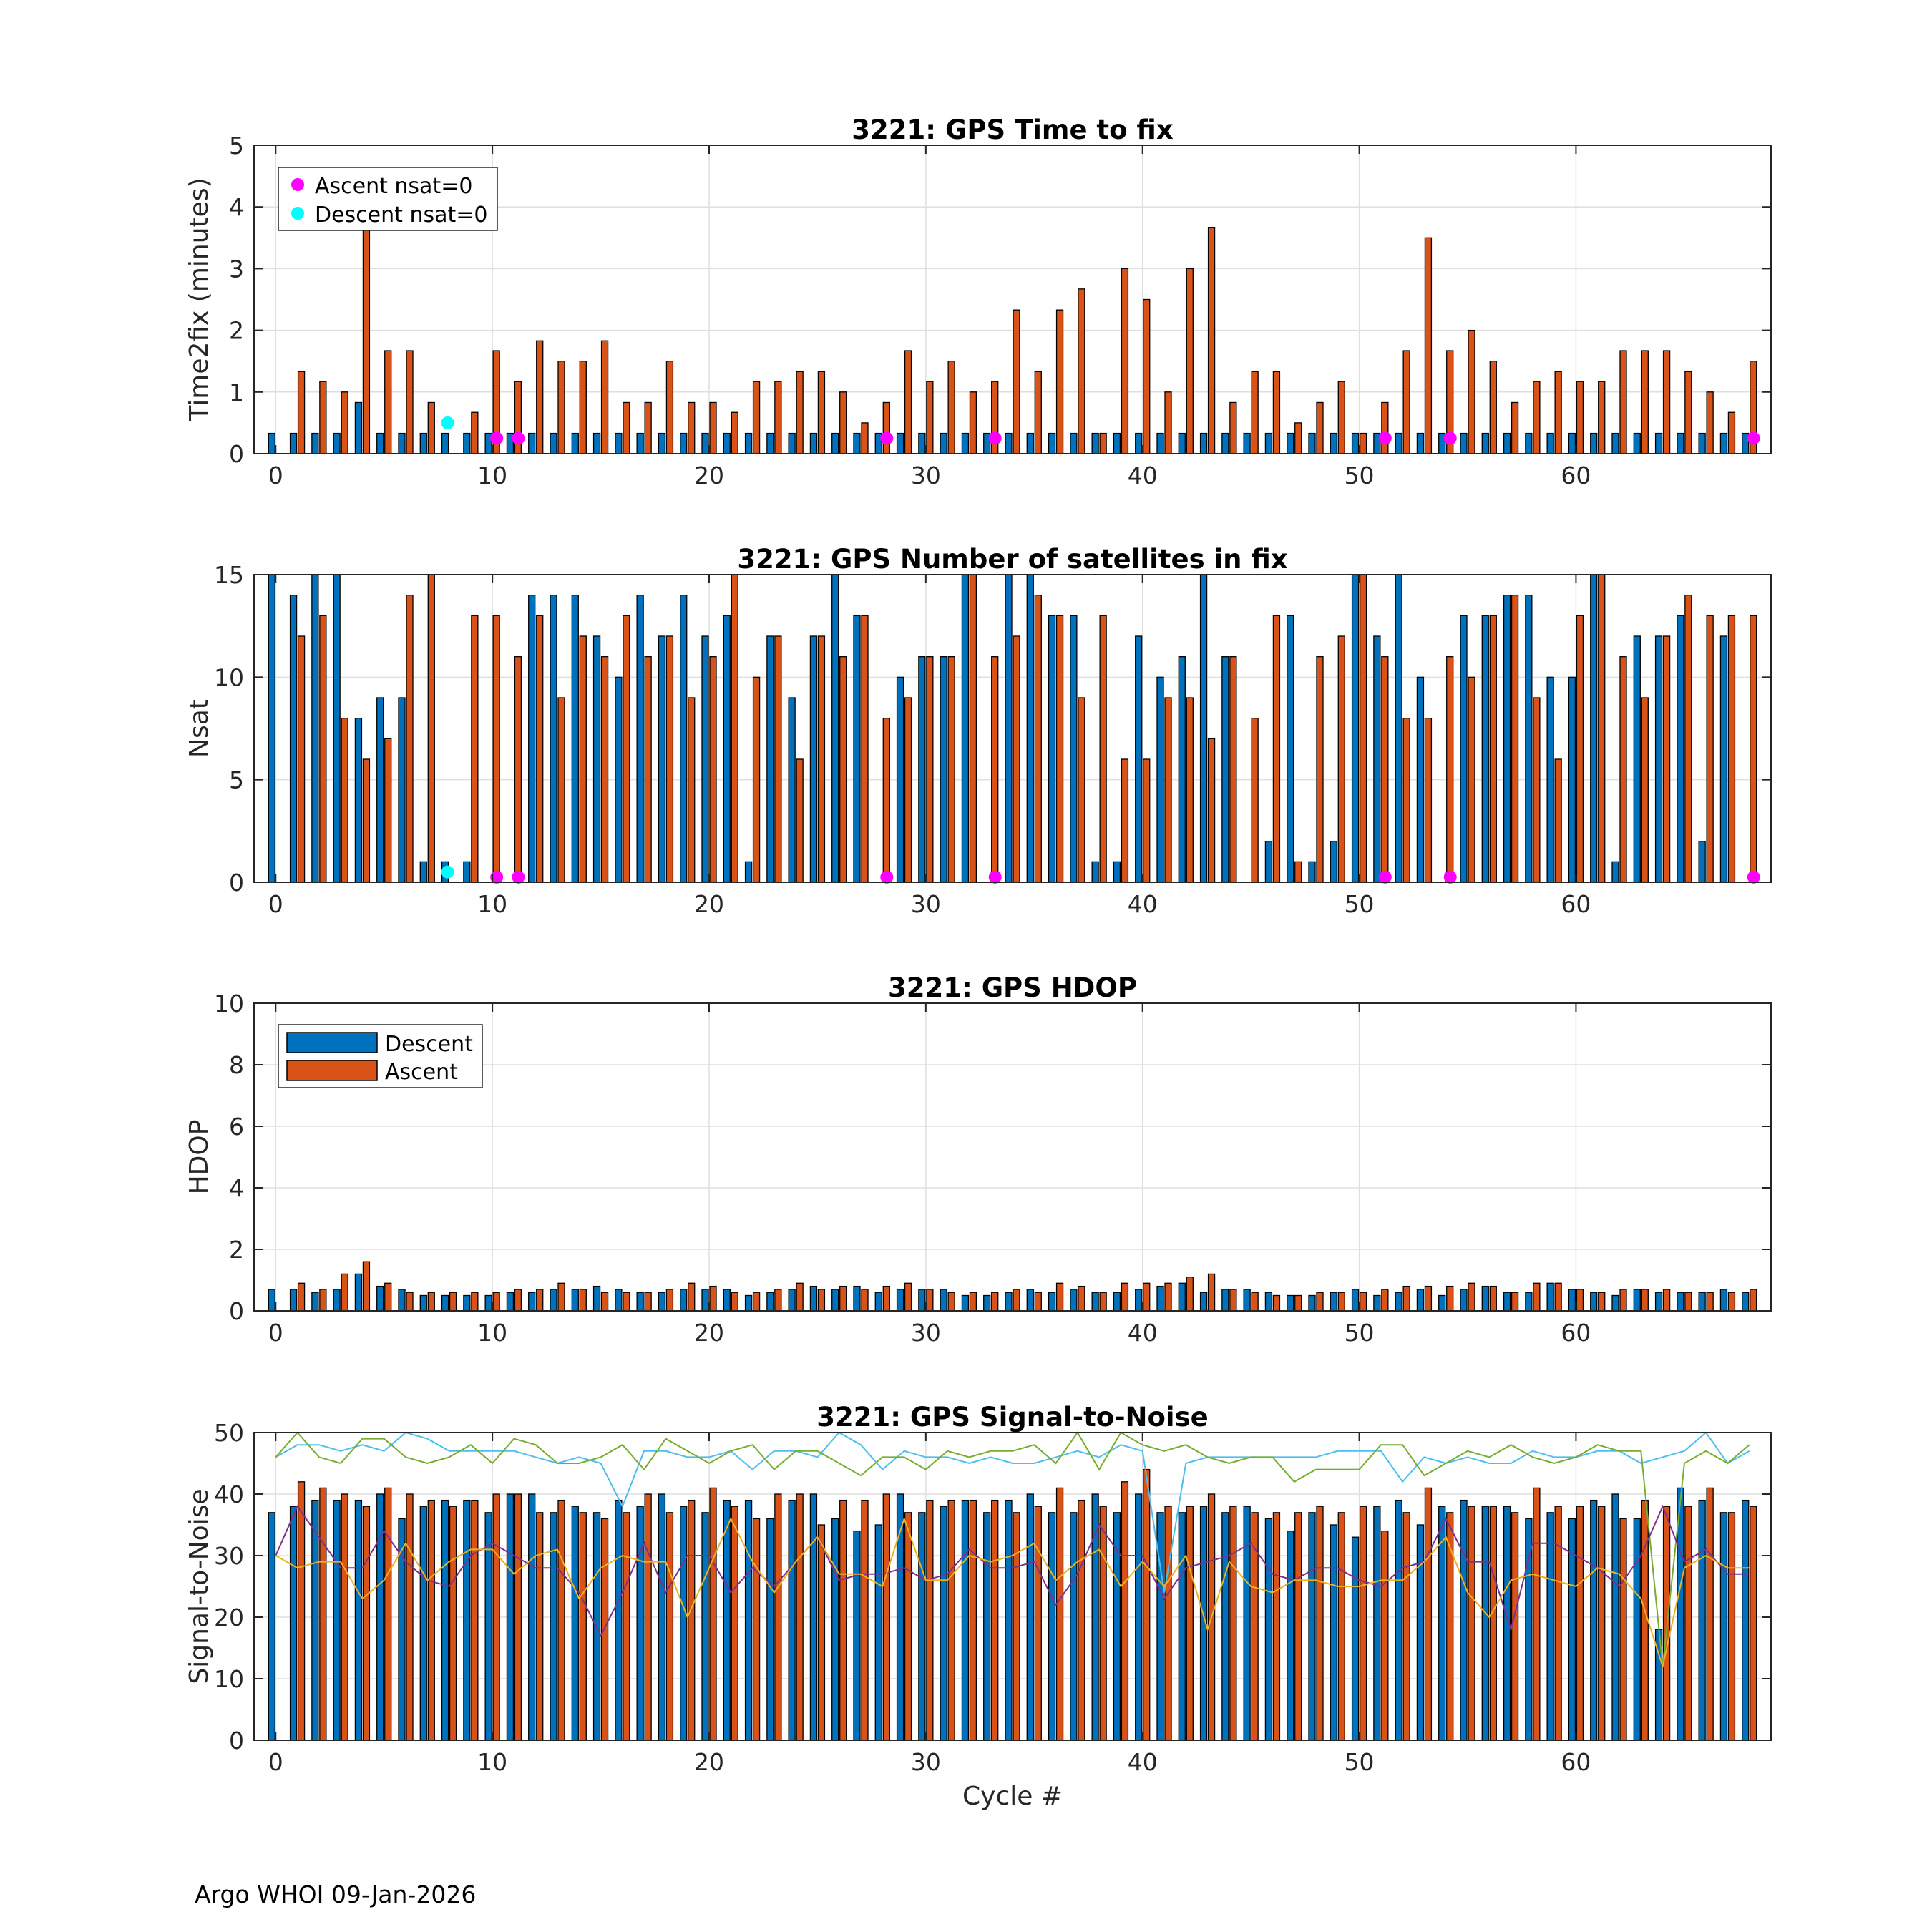 The height and width of the screenshot is (1932, 1932). Describe the element at coordinates (1012, 728) in the screenshot. I see `plot-area` at that location.